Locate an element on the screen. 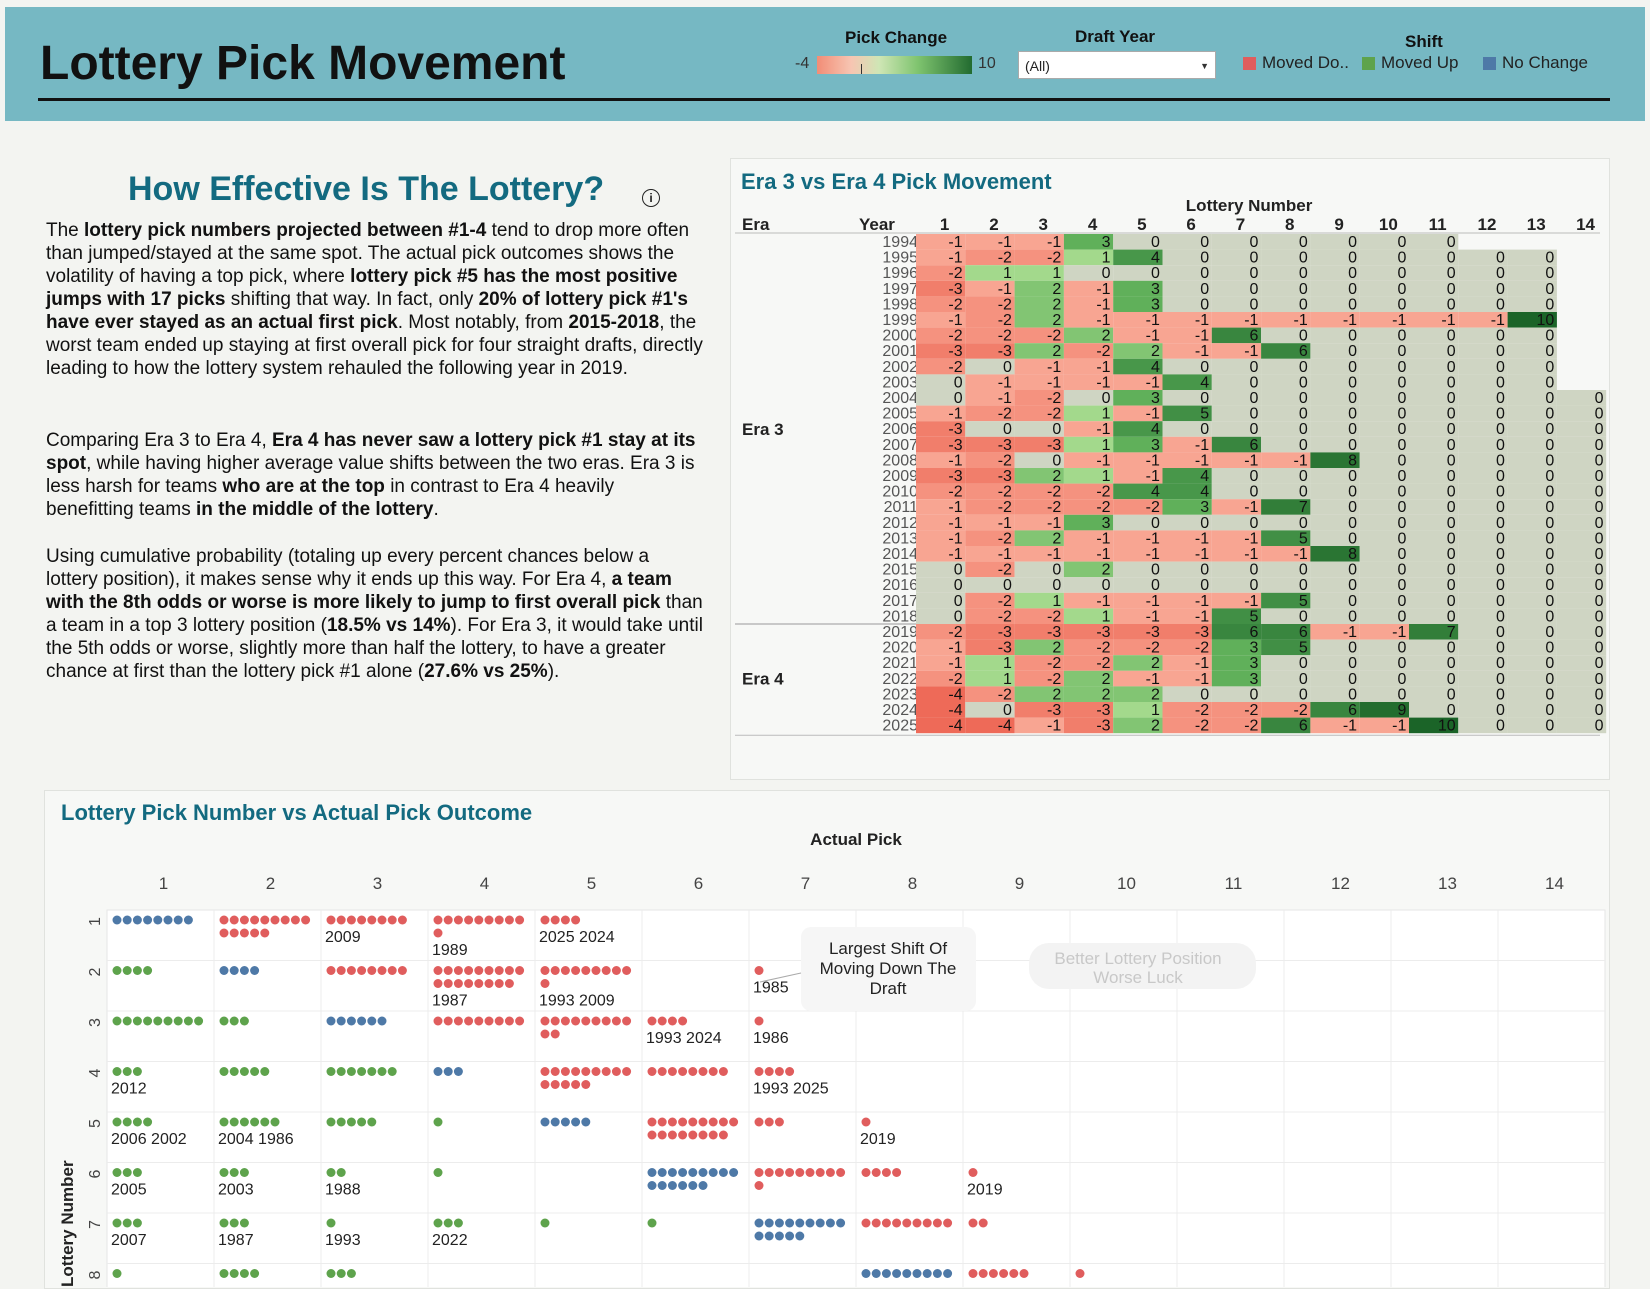 The width and height of the screenshot is (1650, 1289). intro-highlight: 18.5% vs 14% is located at coordinates (388, 625).